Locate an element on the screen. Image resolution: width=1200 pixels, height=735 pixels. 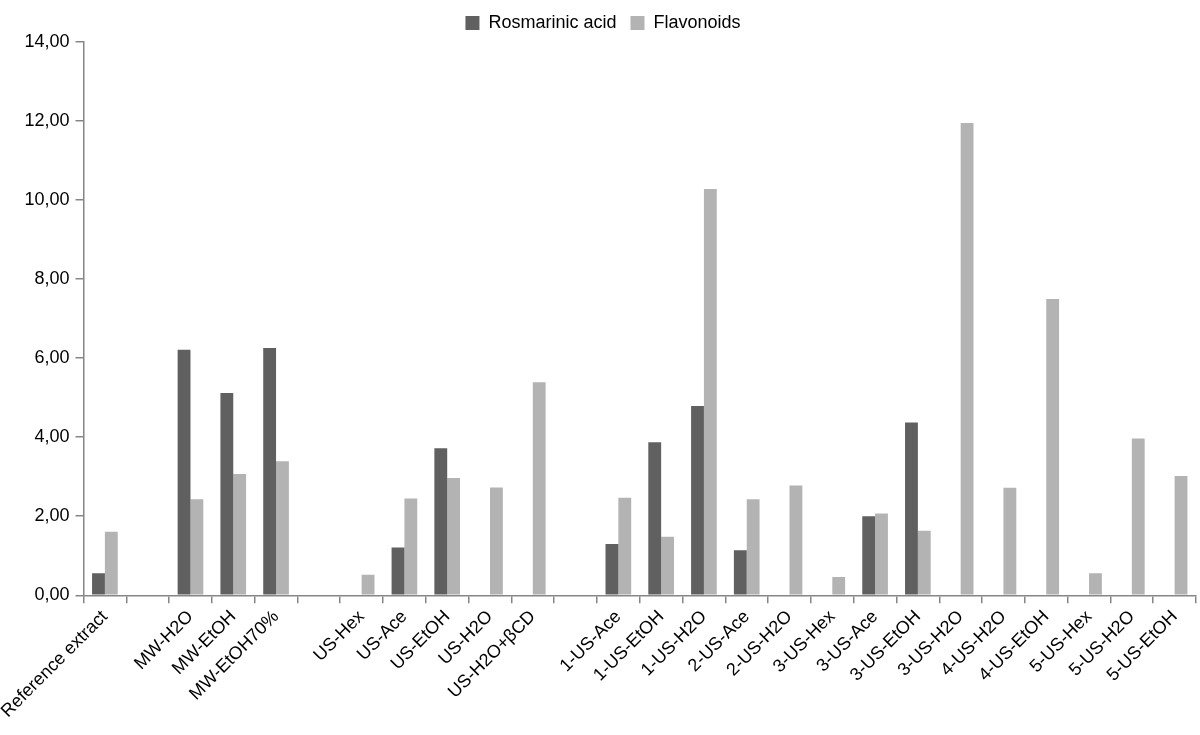
y-tick-label: 4,00 is located at coordinates (52, 436).